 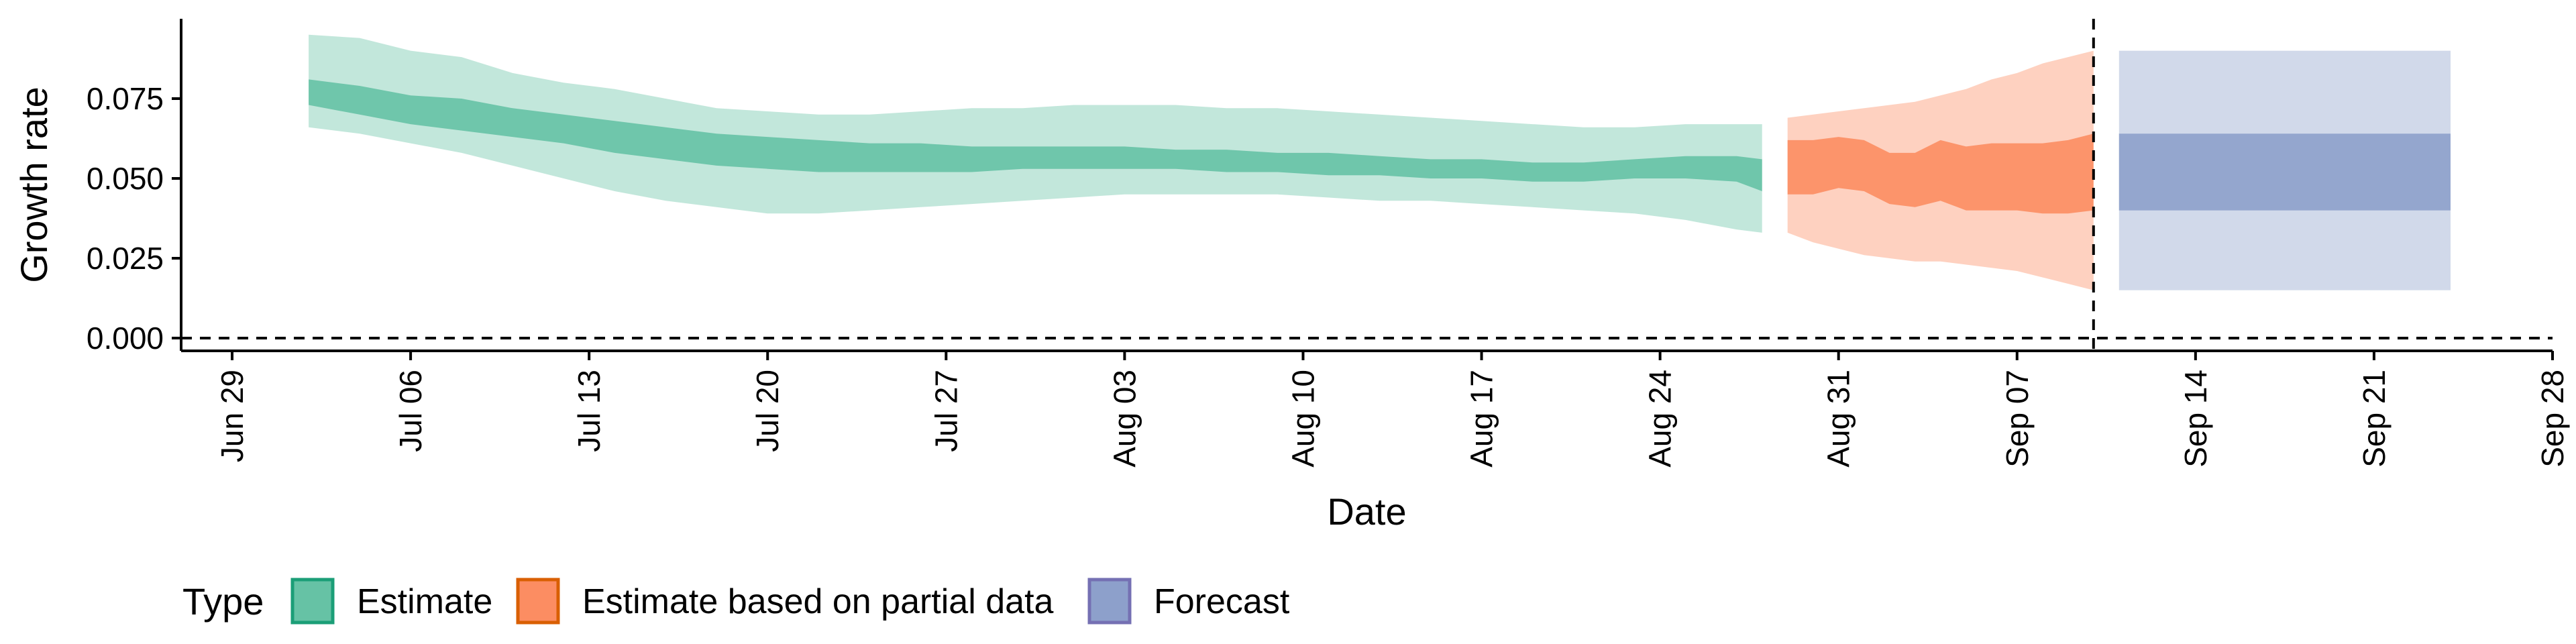 I want to click on y-axis-title: Growth rate, so click(x=34, y=185).